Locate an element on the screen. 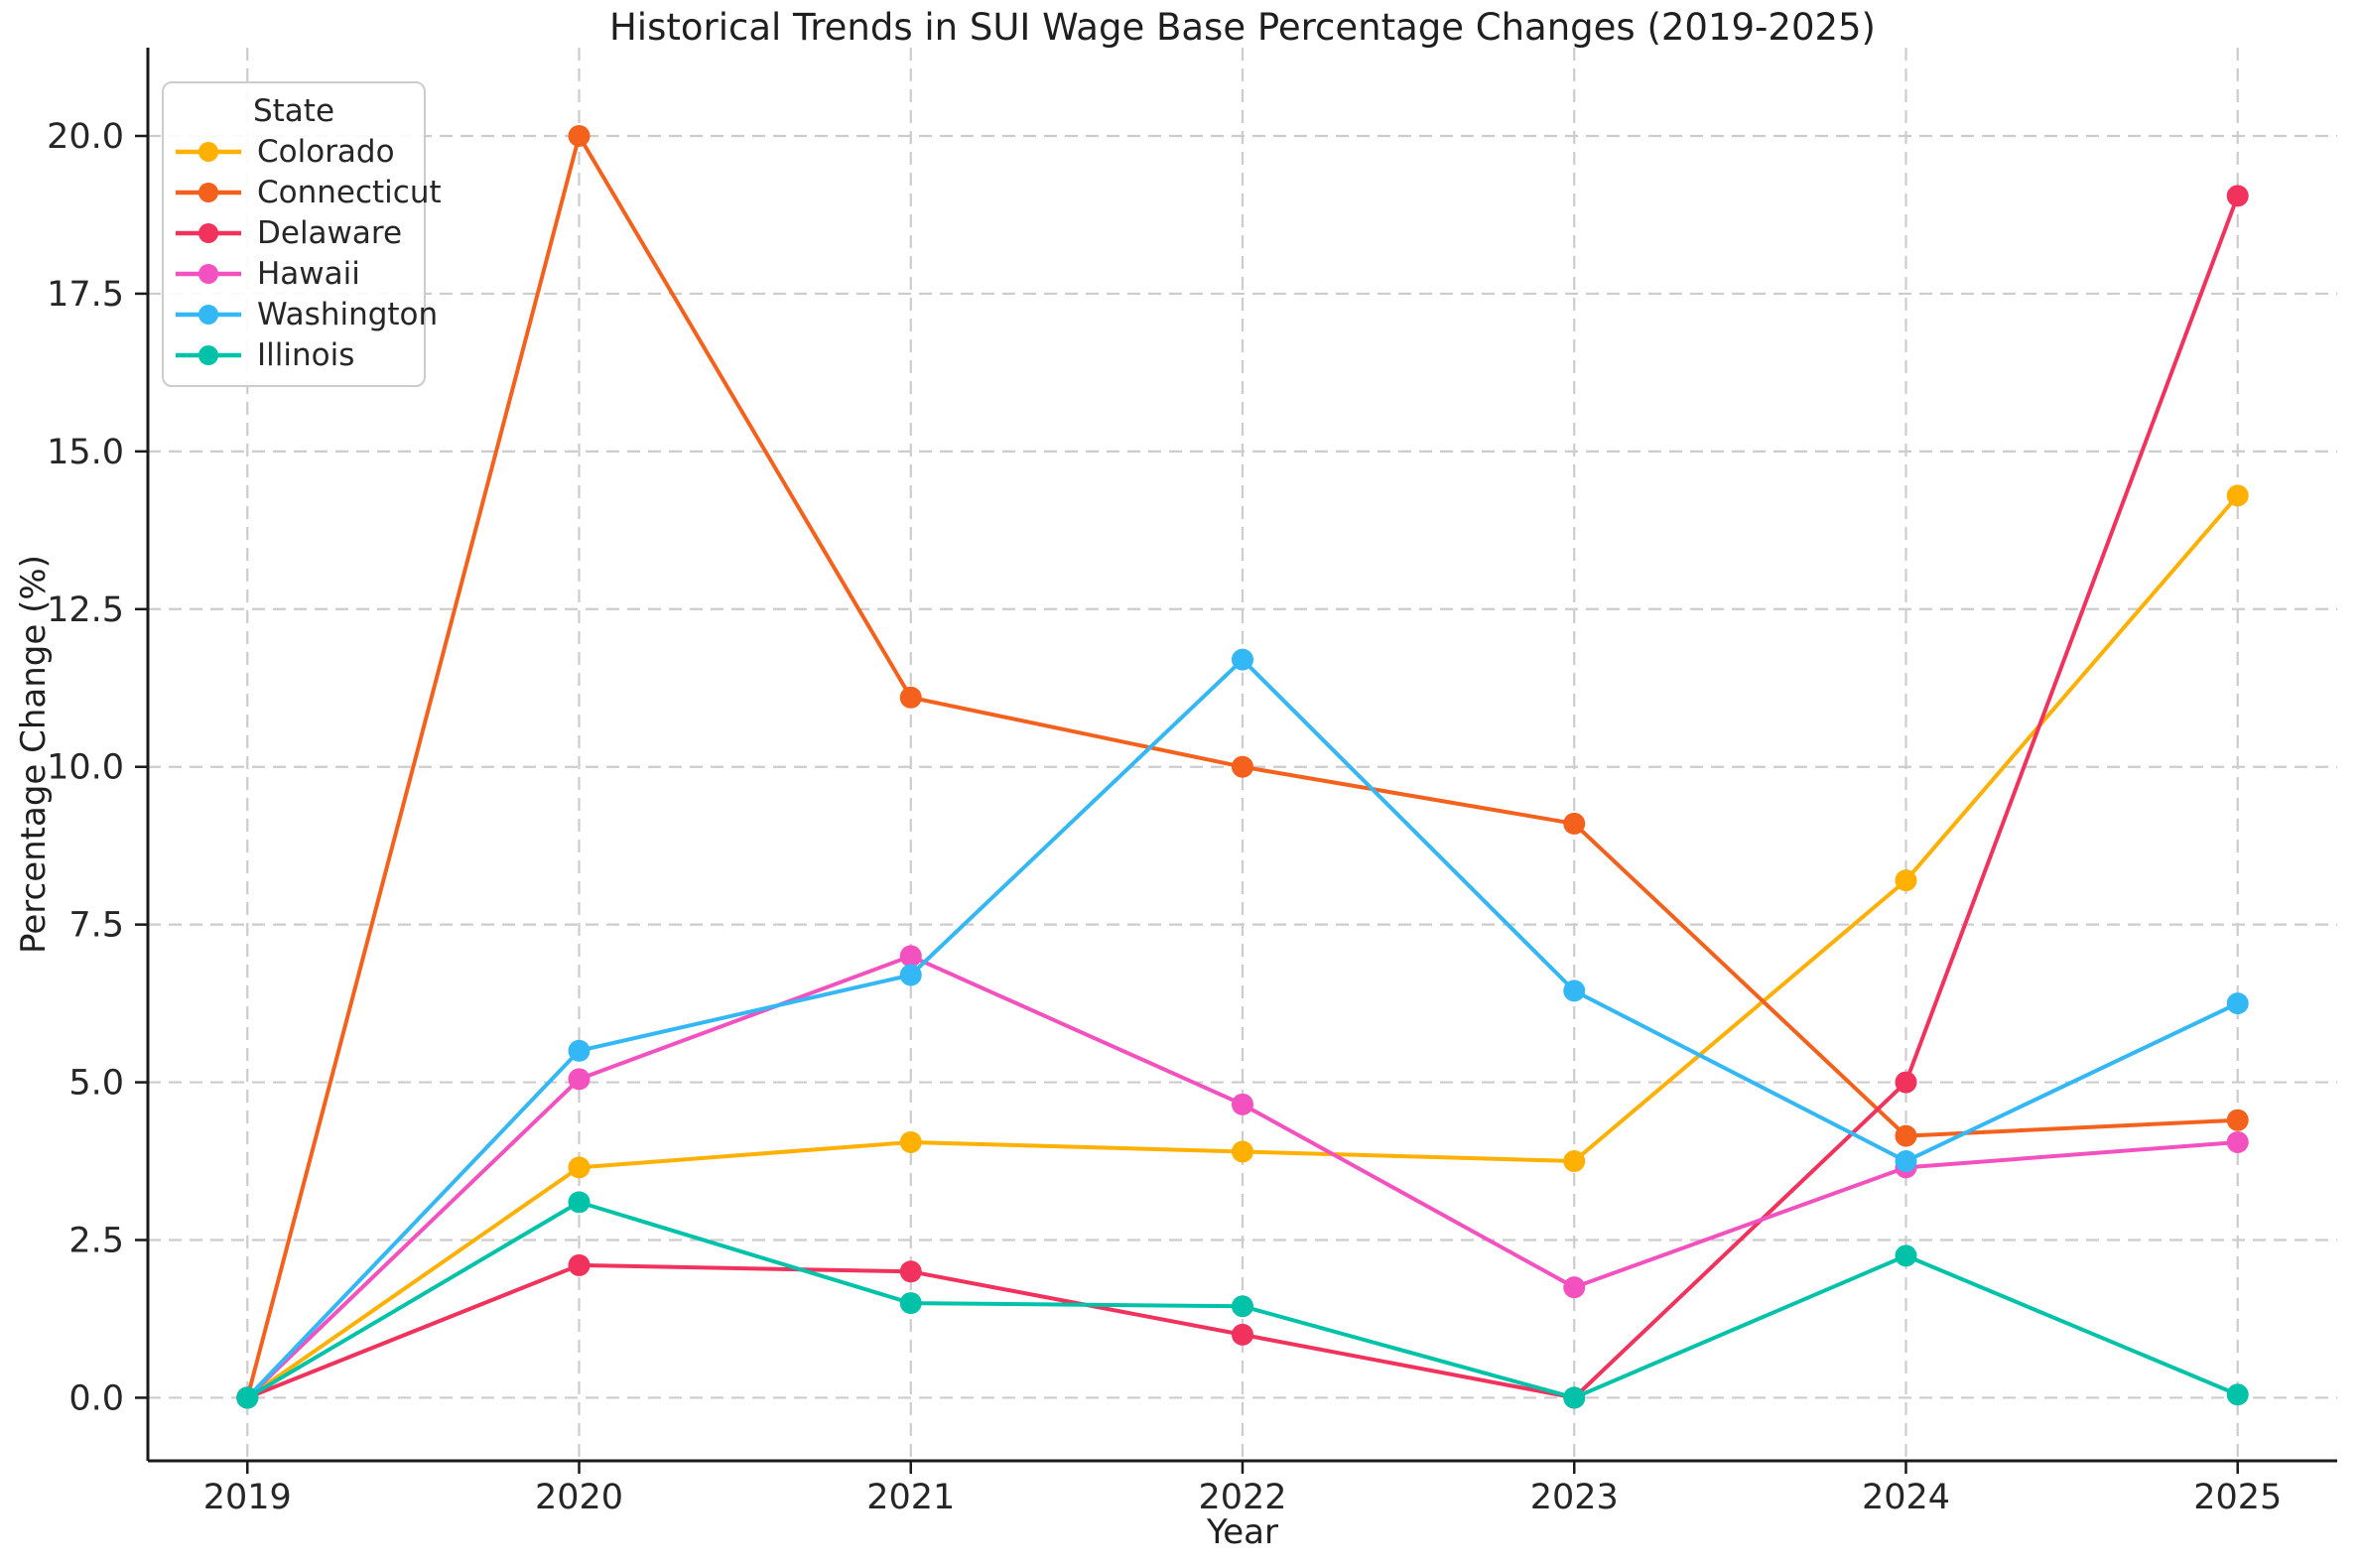 Image resolution: width=2361 pixels, height=1568 pixels. y-axis-label: Percentage Change (%) is located at coordinates (34, 754).